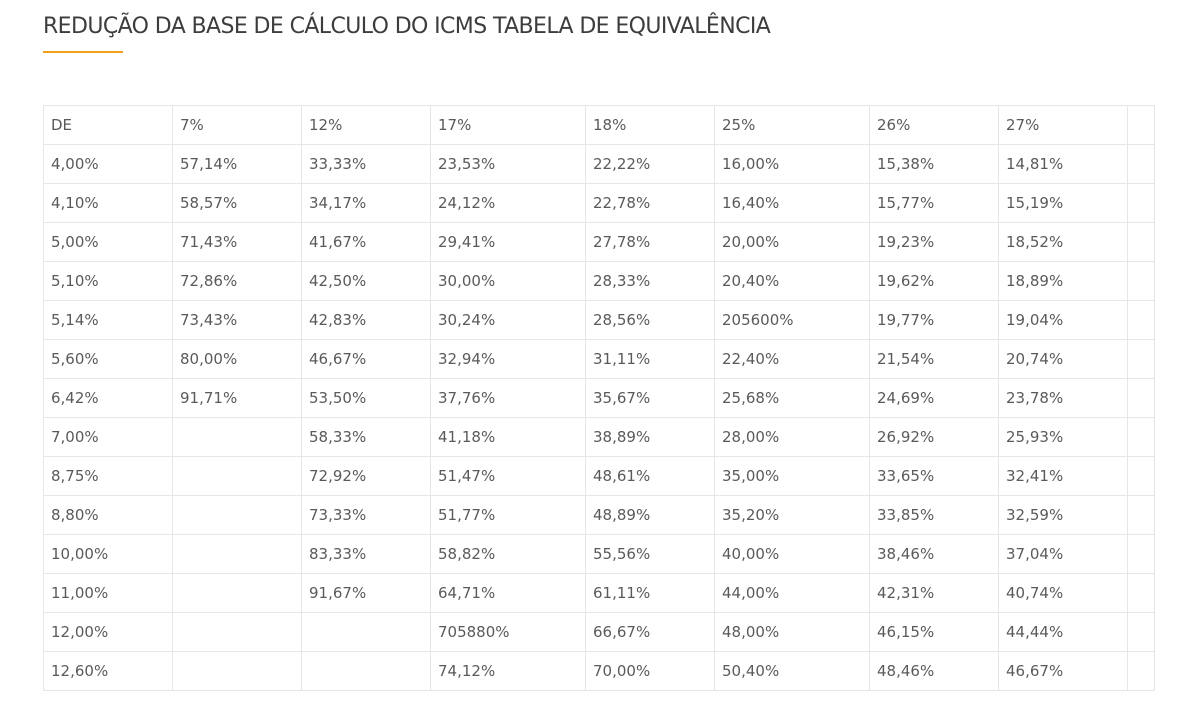  I want to click on table-cell: 23,78%, so click(1063, 398).